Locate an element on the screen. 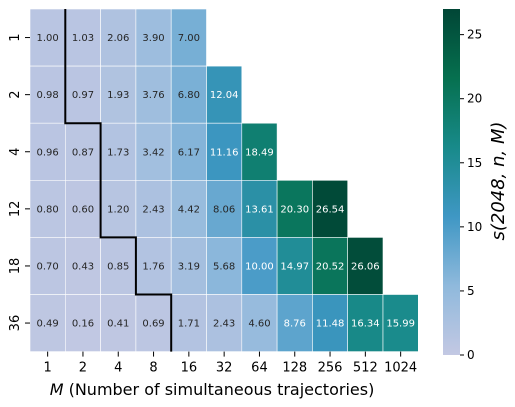 The height and width of the screenshot is (407, 515). cell-value-label: 0.87 is located at coordinates (83, 152).